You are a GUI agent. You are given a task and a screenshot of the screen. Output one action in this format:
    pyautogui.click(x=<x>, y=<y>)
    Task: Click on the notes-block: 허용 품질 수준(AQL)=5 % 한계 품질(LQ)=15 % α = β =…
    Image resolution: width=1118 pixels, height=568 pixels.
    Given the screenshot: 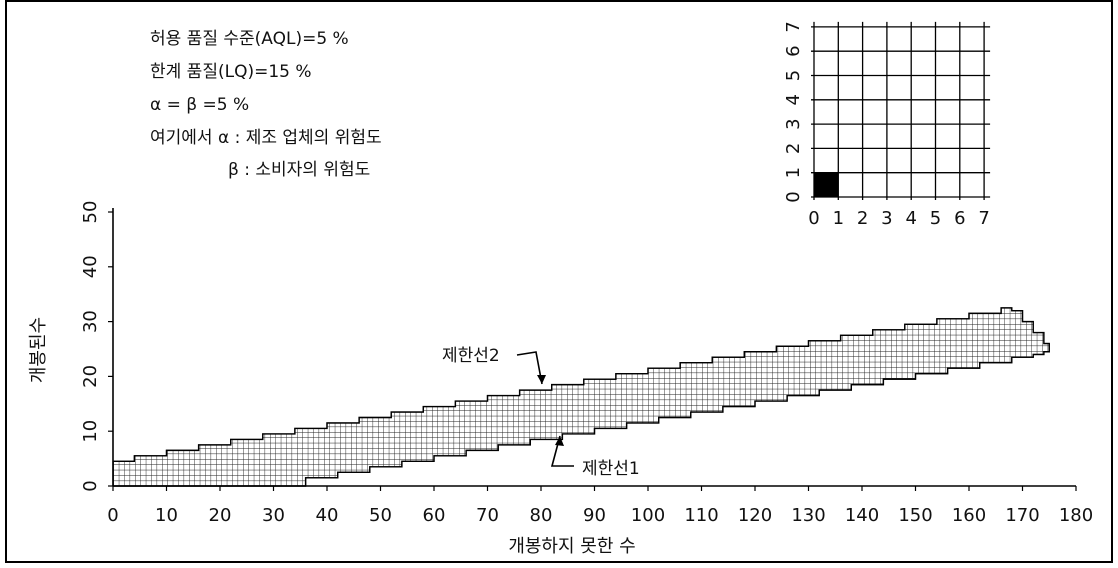 What is the action you would take?
    pyautogui.click(x=266, y=104)
    